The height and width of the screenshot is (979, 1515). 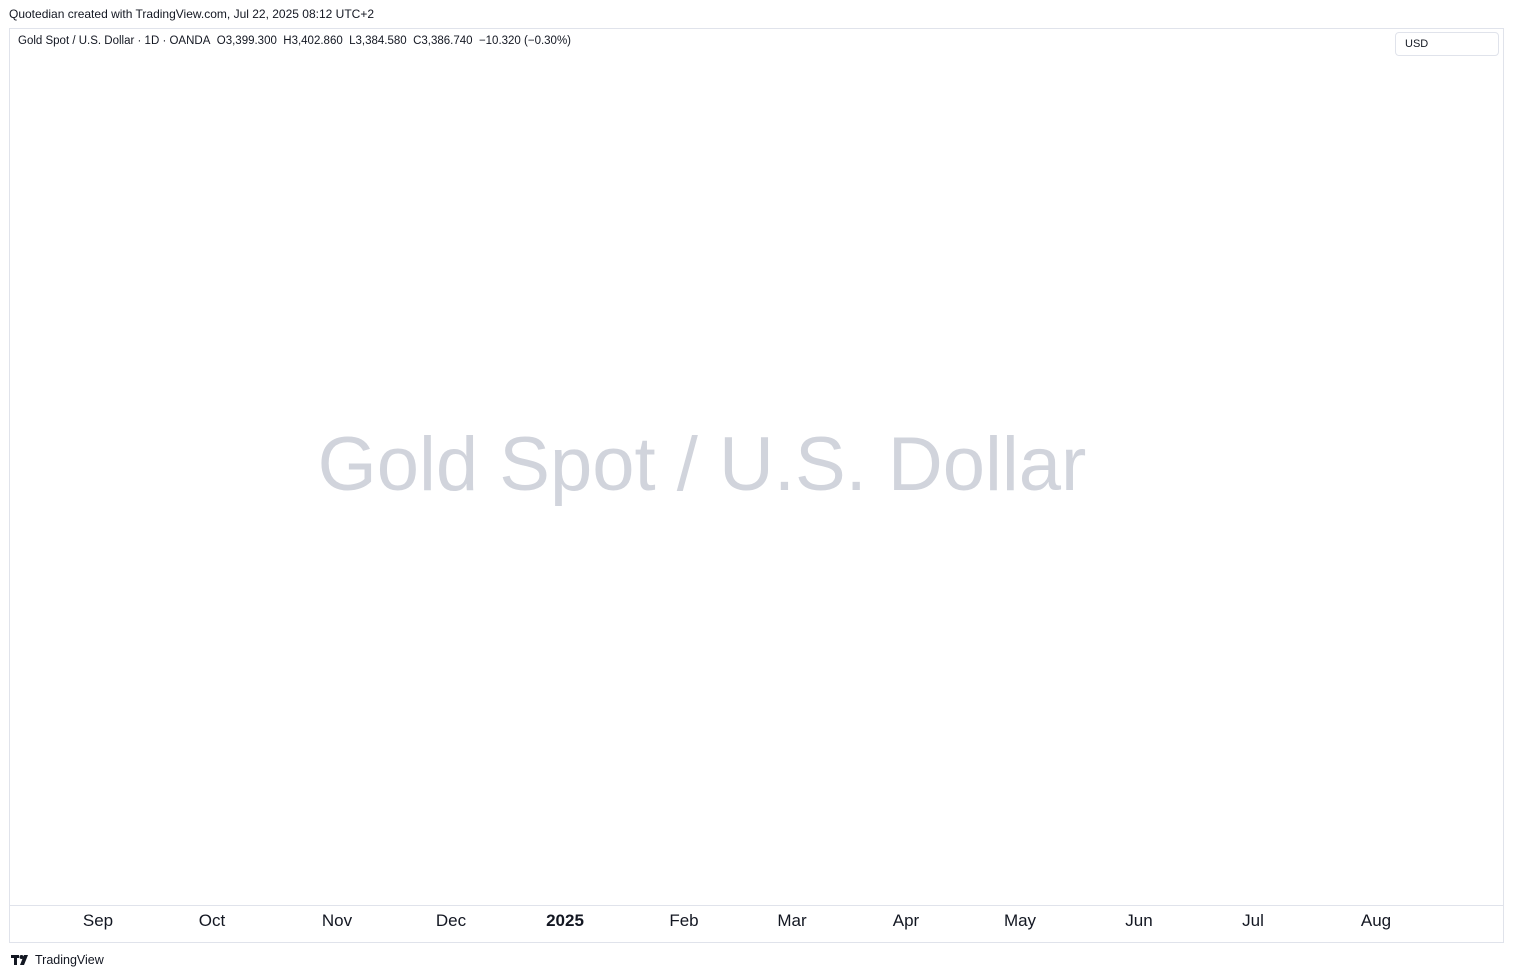 What do you see at coordinates (212, 920) in the screenshot?
I see `time-tick-label: Oct` at bounding box center [212, 920].